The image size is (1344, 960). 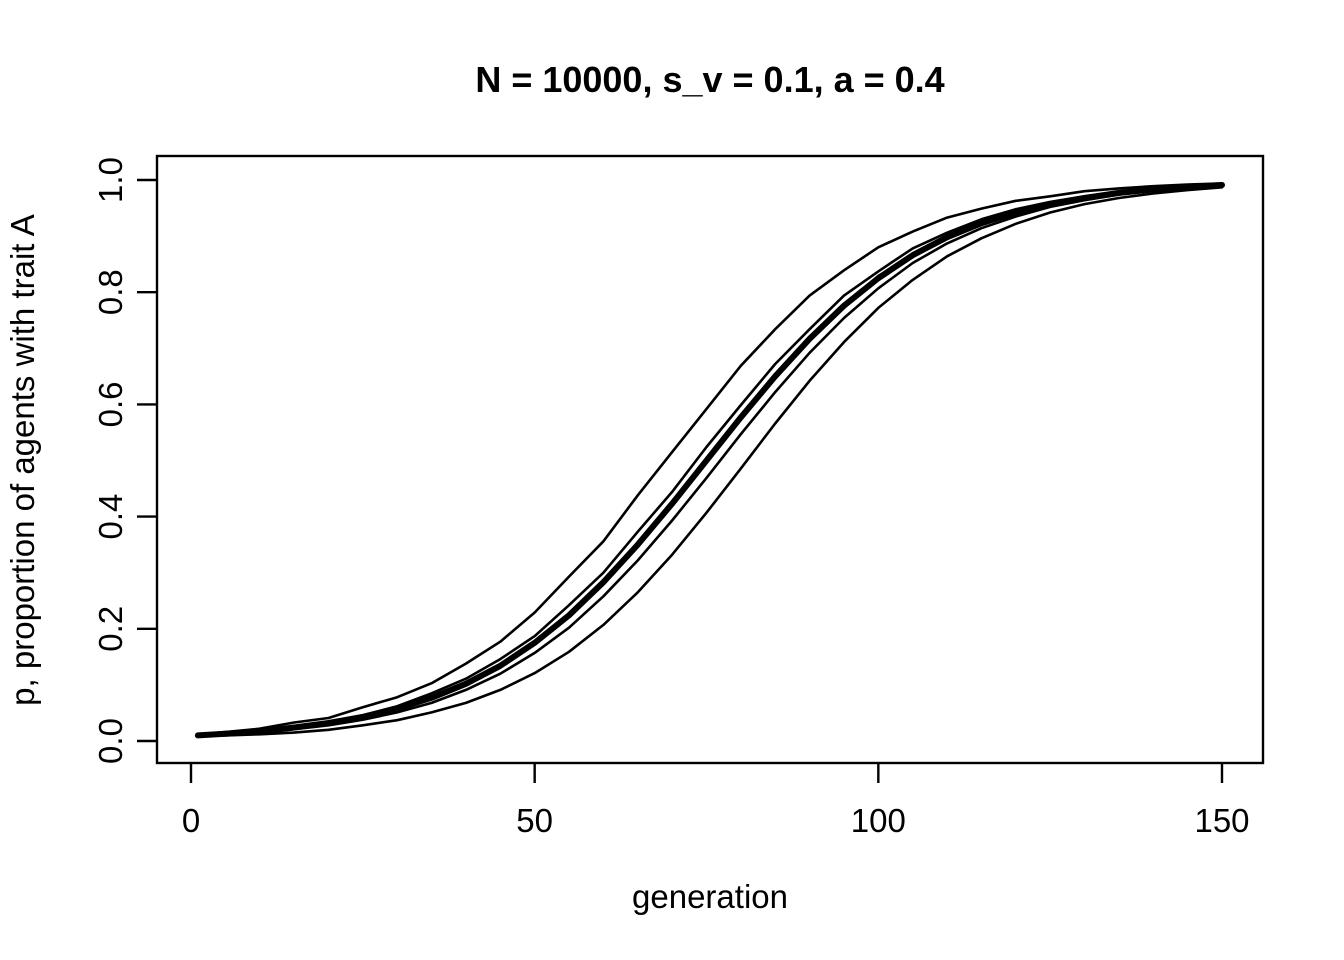 What do you see at coordinates (22, 460) in the screenshot?
I see `y-axis-label: p, proportion of agents with trait A` at bounding box center [22, 460].